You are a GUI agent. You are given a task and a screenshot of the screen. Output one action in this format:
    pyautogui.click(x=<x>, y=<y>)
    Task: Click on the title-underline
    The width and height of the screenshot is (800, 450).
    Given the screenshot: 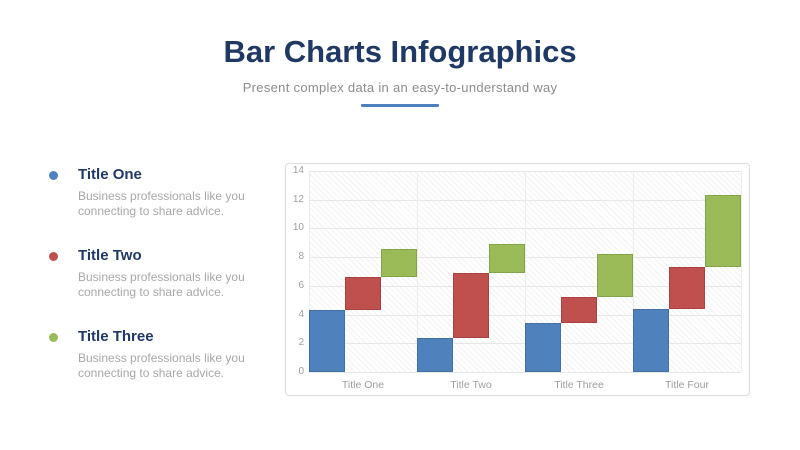 What is the action you would take?
    pyautogui.click(x=400, y=105)
    